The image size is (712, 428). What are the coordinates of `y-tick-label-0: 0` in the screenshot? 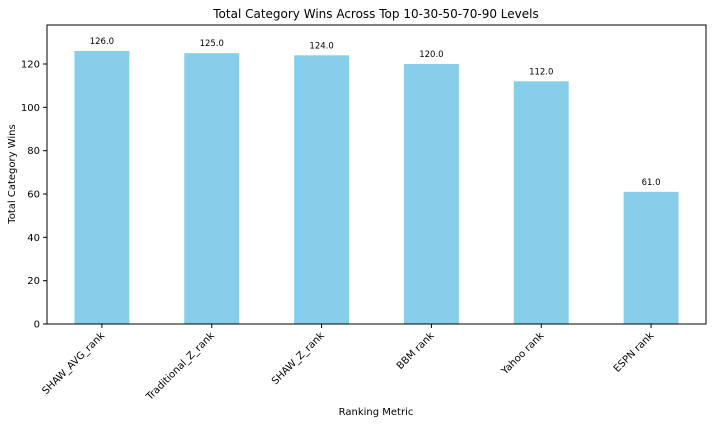 It's located at (37, 325).